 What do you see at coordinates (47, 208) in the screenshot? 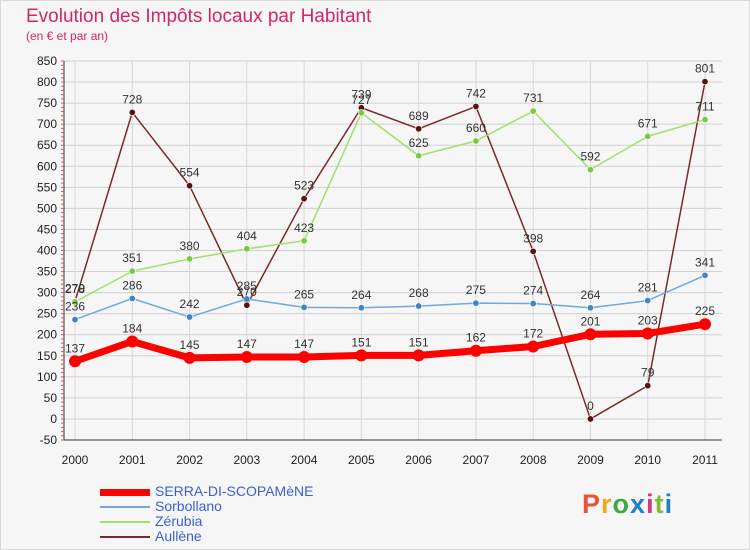
I see `y-tick-label: 500` at bounding box center [47, 208].